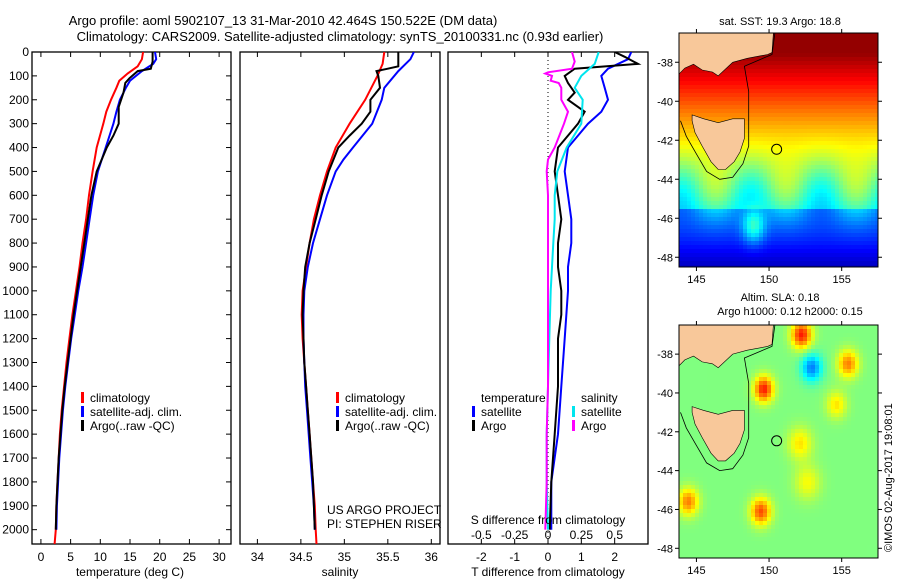  What do you see at coordinates (190, 557) in the screenshot?
I see `x-tick-label: 25` at bounding box center [190, 557].